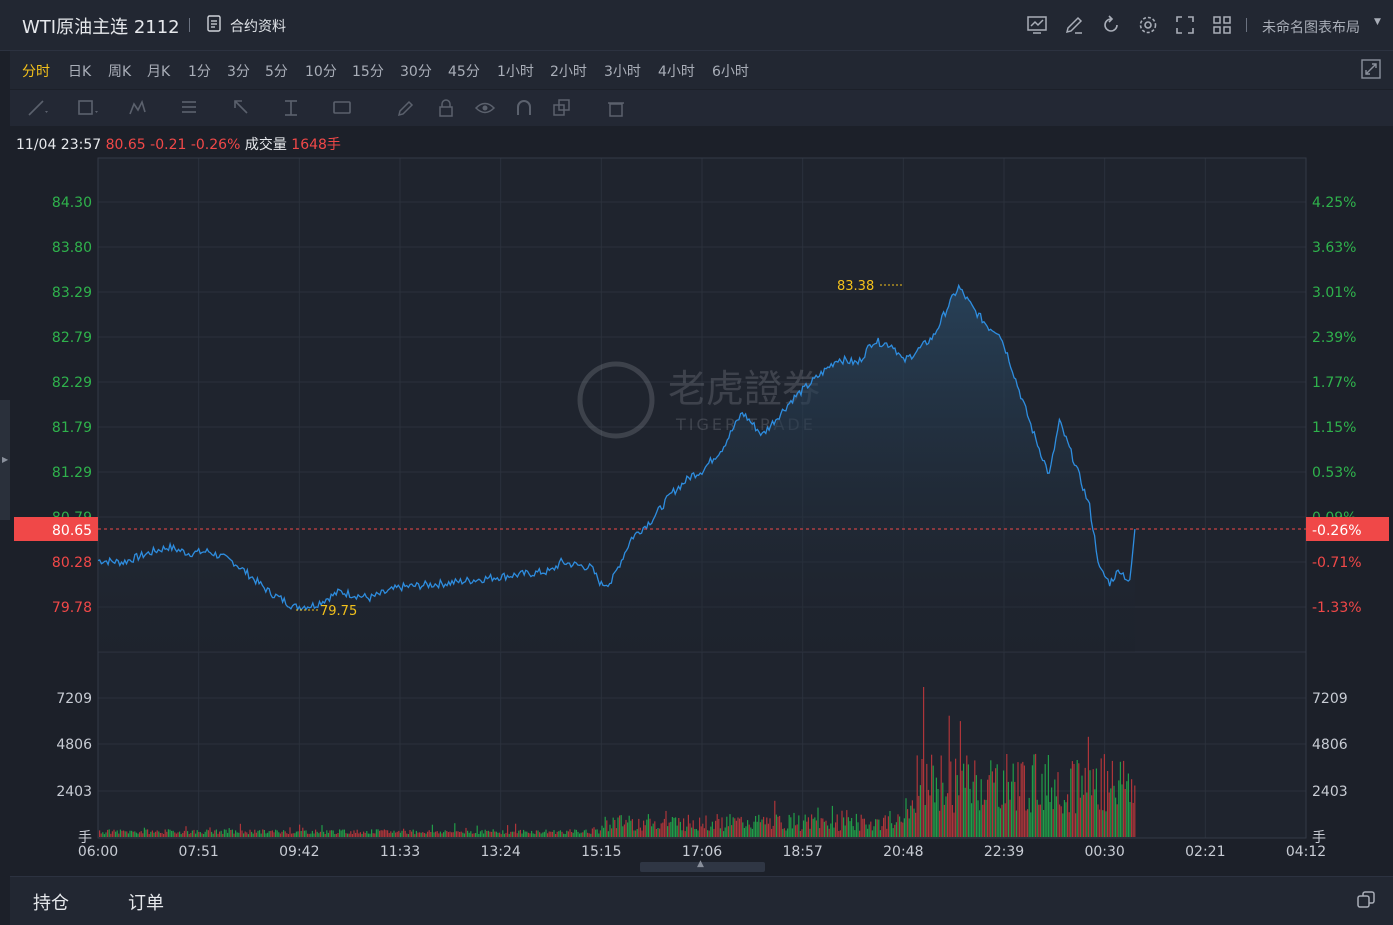  I want to click on period-tab: 3小时, so click(622, 72).